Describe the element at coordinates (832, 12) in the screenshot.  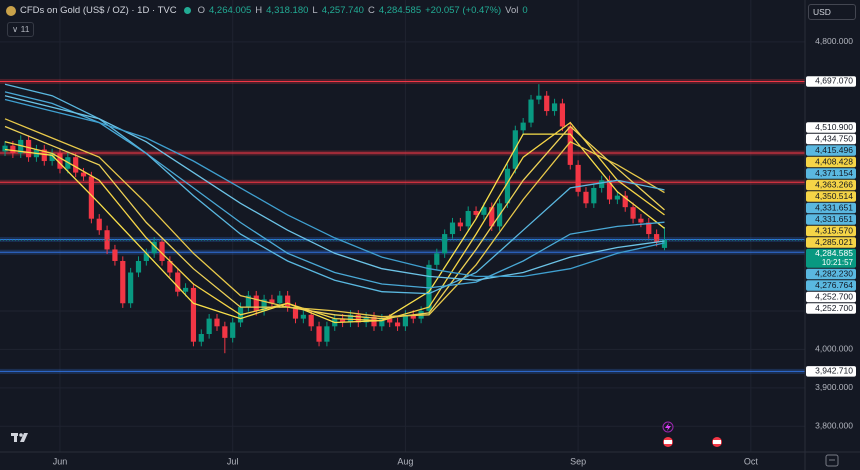
I see `currency-select: USD` at that location.